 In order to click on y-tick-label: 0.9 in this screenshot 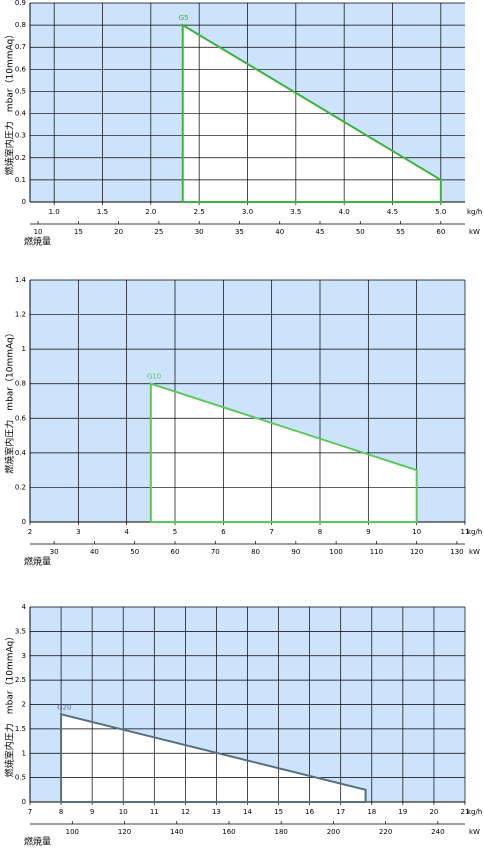, I will do `click(20, 3)`.